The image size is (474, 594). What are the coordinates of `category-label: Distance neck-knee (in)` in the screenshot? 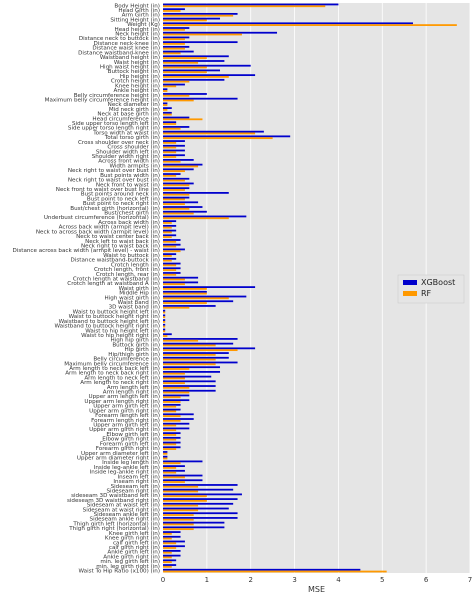 It's located at (127, 44).